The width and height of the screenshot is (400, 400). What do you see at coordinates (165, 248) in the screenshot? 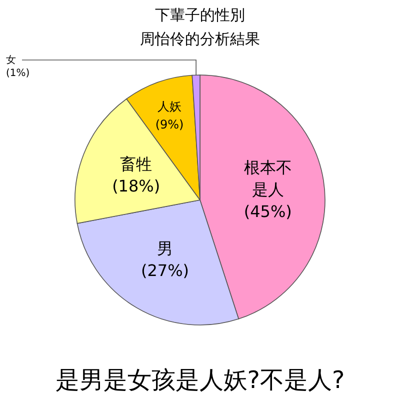
I see `slice-label: 男` at bounding box center [165, 248].